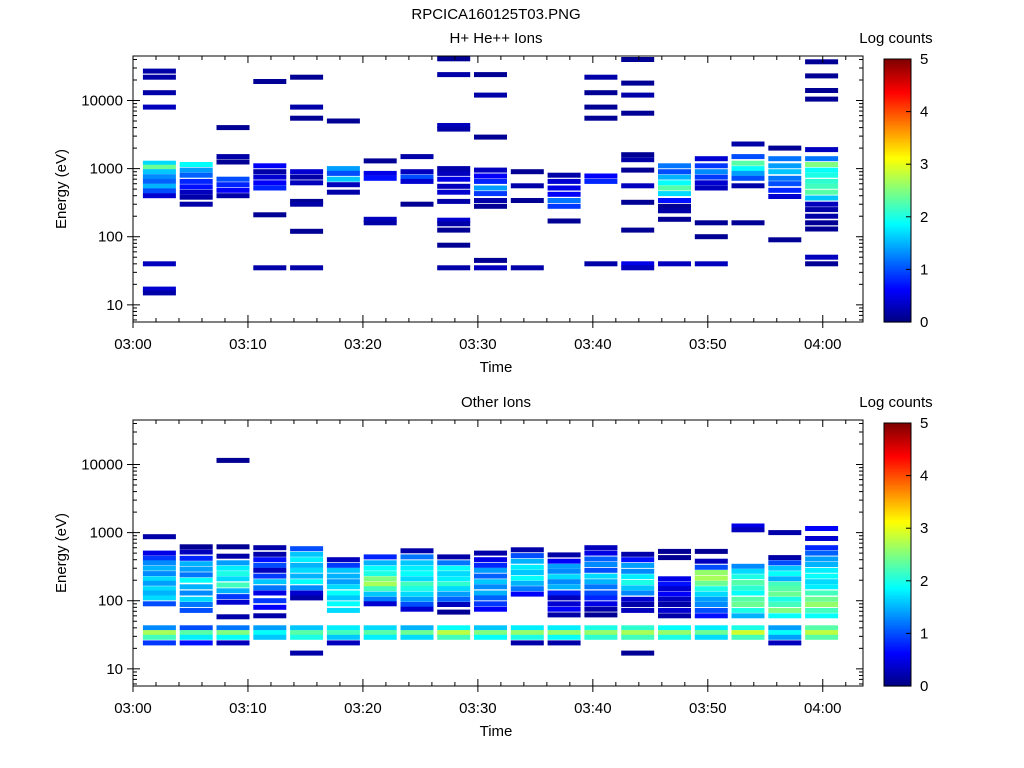 The height and width of the screenshot is (768, 1024). I want to click on x-tick-label: 03:20, so click(363, 708).